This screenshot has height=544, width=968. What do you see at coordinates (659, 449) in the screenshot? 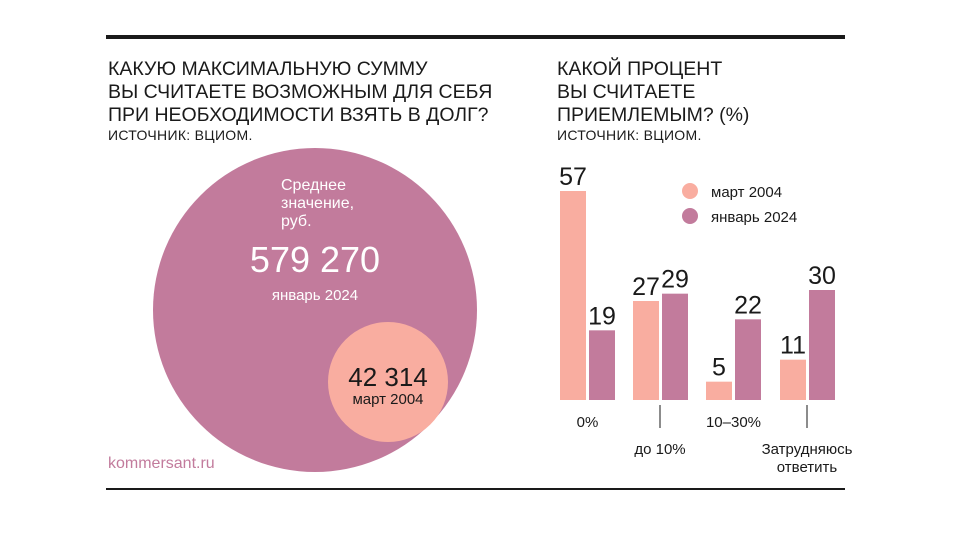
I see `category-label: до 10%` at bounding box center [659, 449].